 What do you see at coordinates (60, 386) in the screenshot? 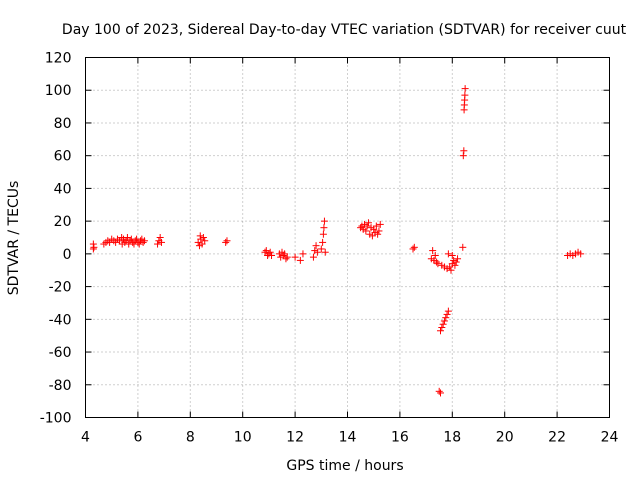
I see `y-tick-label: -80` at bounding box center [60, 386].